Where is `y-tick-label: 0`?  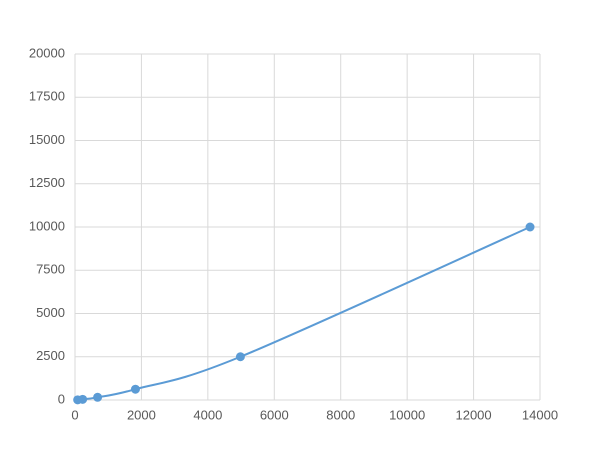
y-tick-label: 0 is located at coordinates (61, 398).